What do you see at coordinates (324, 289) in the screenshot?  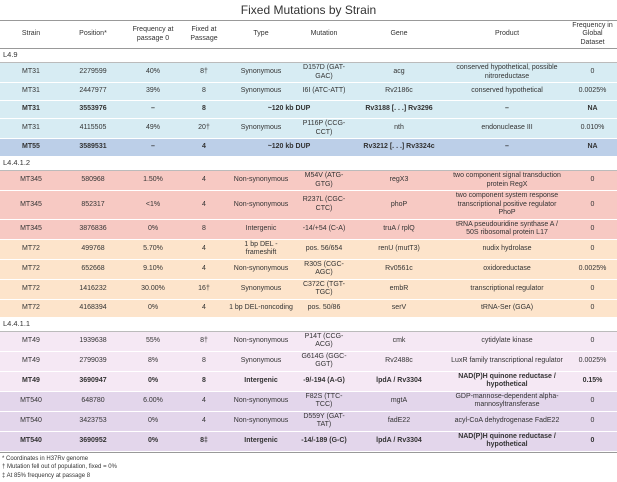 I see `cell: C372C (TGT-TGC)` at bounding box center [324, 289].